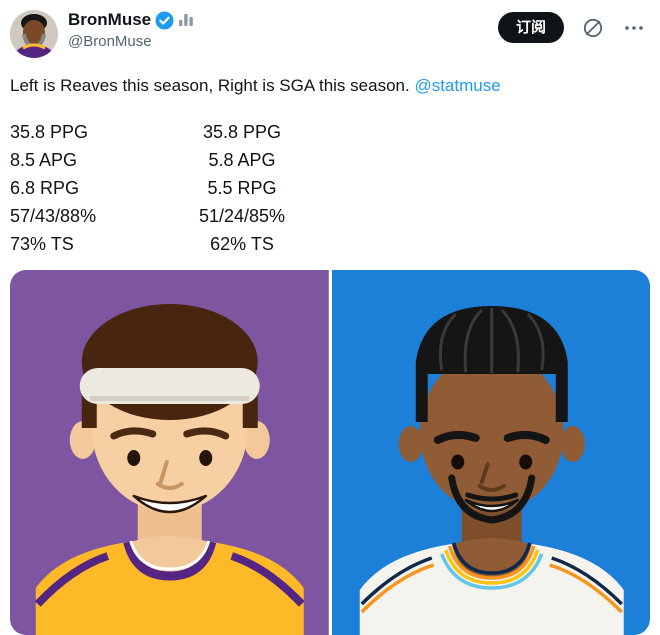  What do you see at coordinates (42, 244) in the screenshot?
I see `stat-line: 73% TS` at bounding box center [42, 244].